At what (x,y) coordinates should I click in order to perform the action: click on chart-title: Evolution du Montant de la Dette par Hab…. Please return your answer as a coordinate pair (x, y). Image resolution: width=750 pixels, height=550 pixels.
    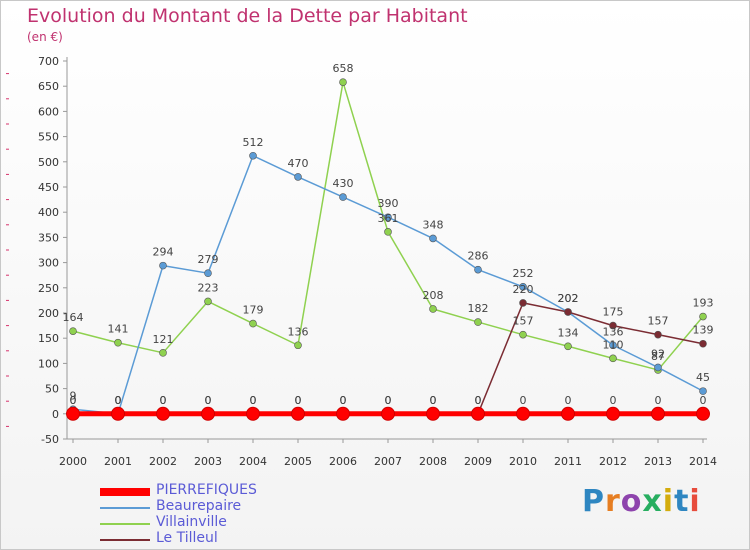
    Looking at the image, I should click on (247, 16).